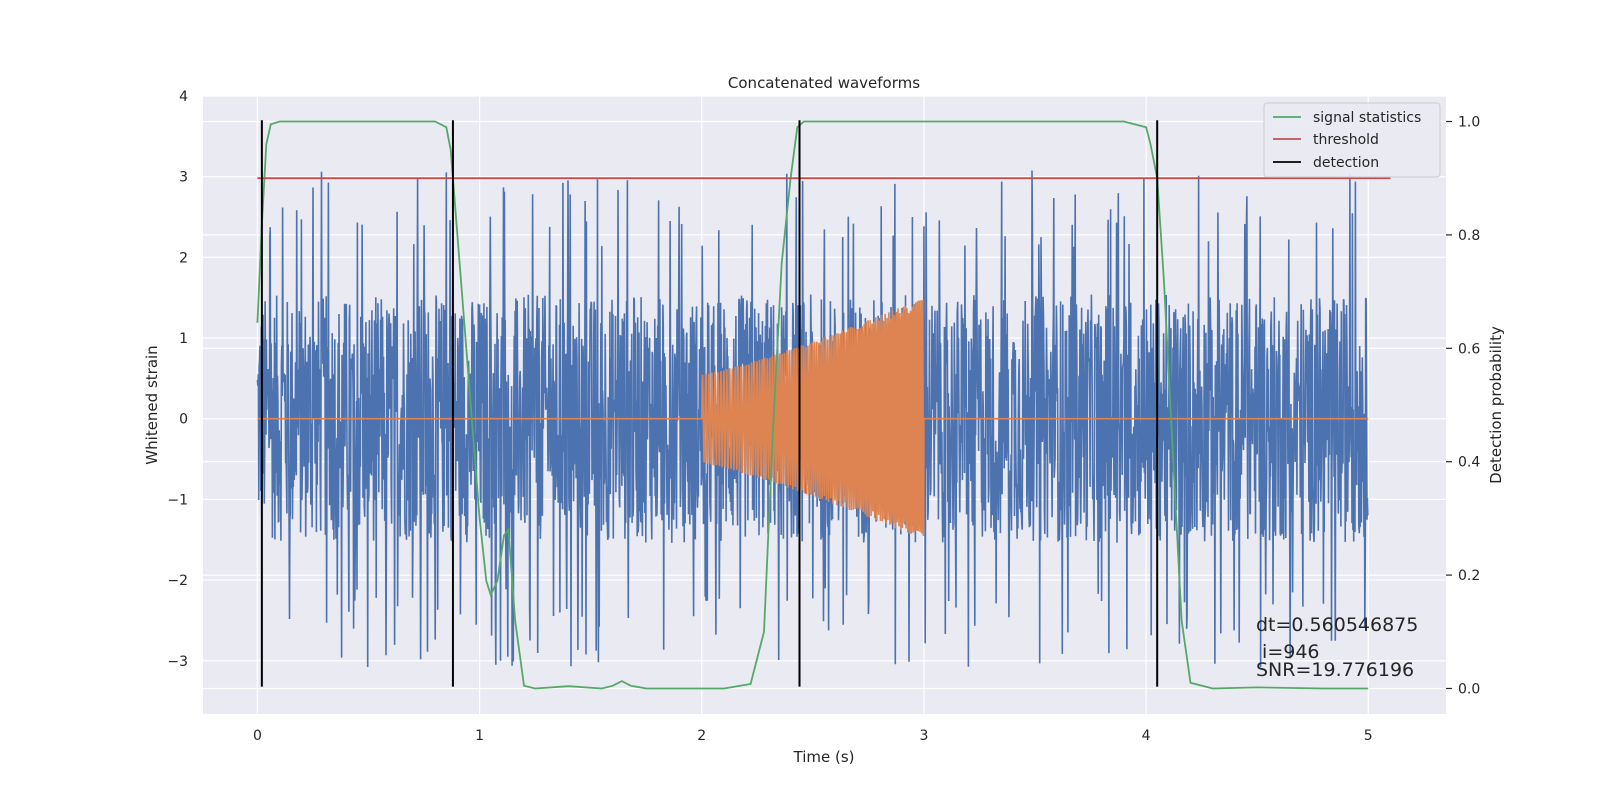 The height and width of the screenshot is (800, 1600). What do you see at coordinates (923, 736) in the screenshot?
I see `x-tick-label: 3` at bounding box center [923, 736].